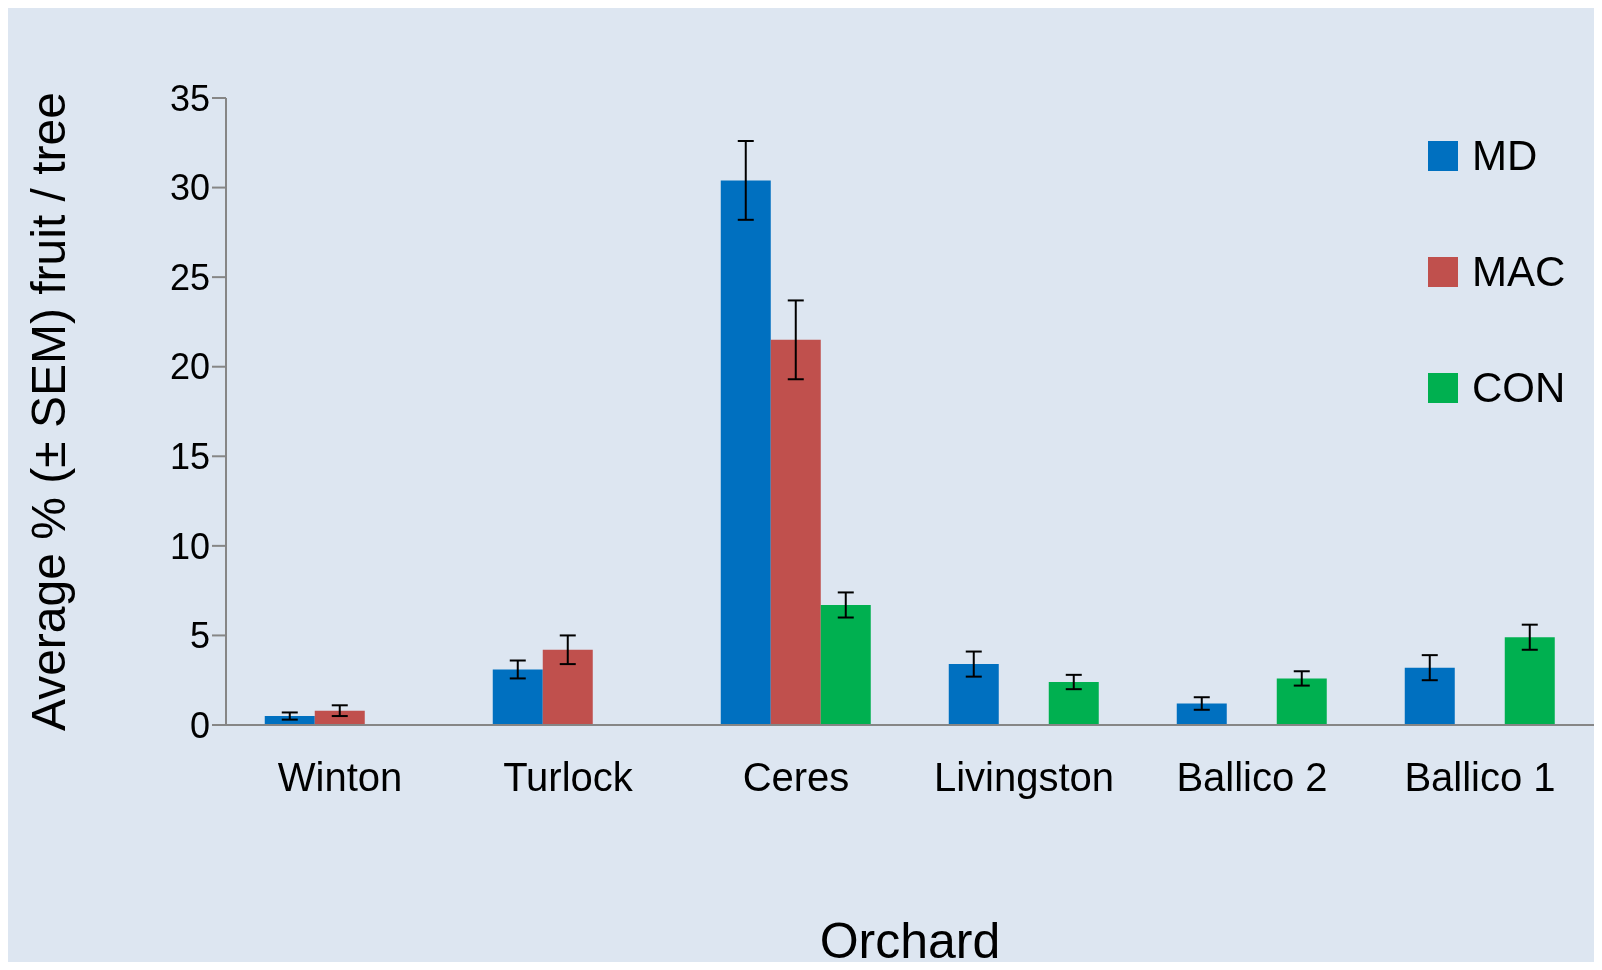 The width and height of the screenshot is (1602, 970). I want to click on y-tick-label: 10, so click(189, 546).